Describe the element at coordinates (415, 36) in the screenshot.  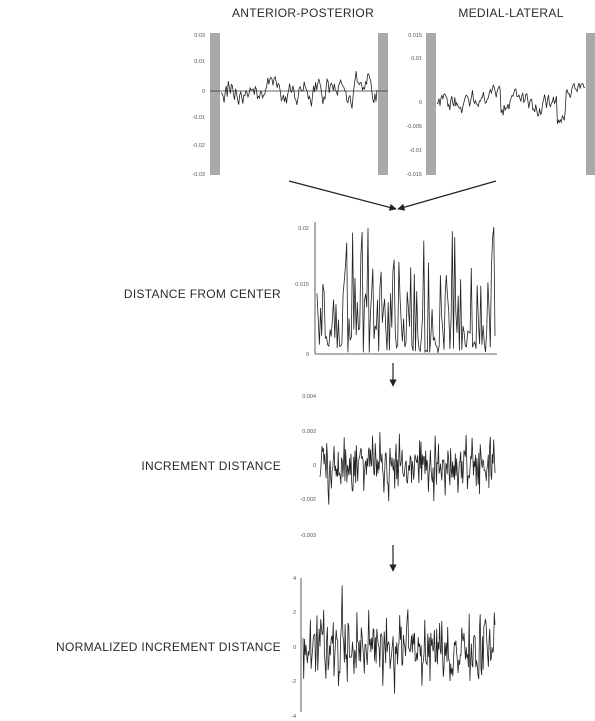
I see `ml-tick: 0.015` at that location.